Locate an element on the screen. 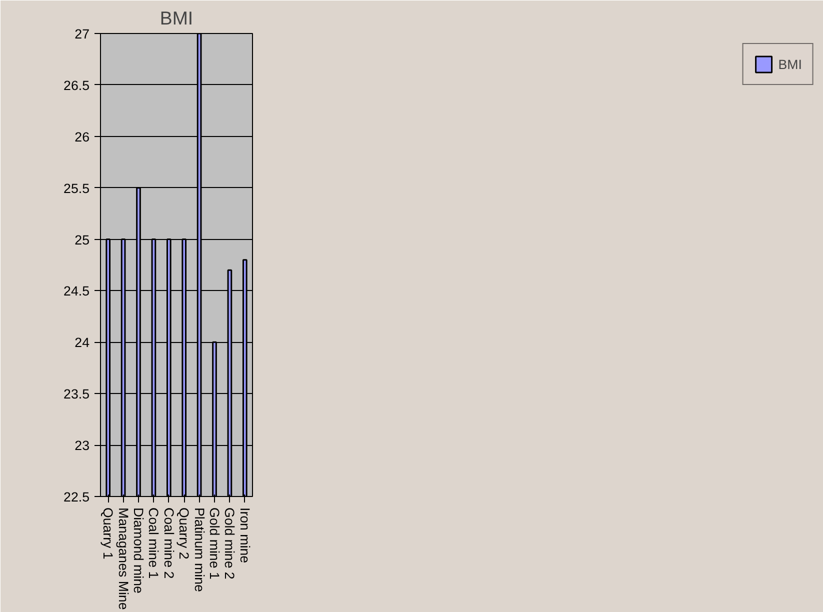 The width and height of the screenshot is (823, 612). x-tick-label: Gold mine 1 is located at coordinates (214, 544).